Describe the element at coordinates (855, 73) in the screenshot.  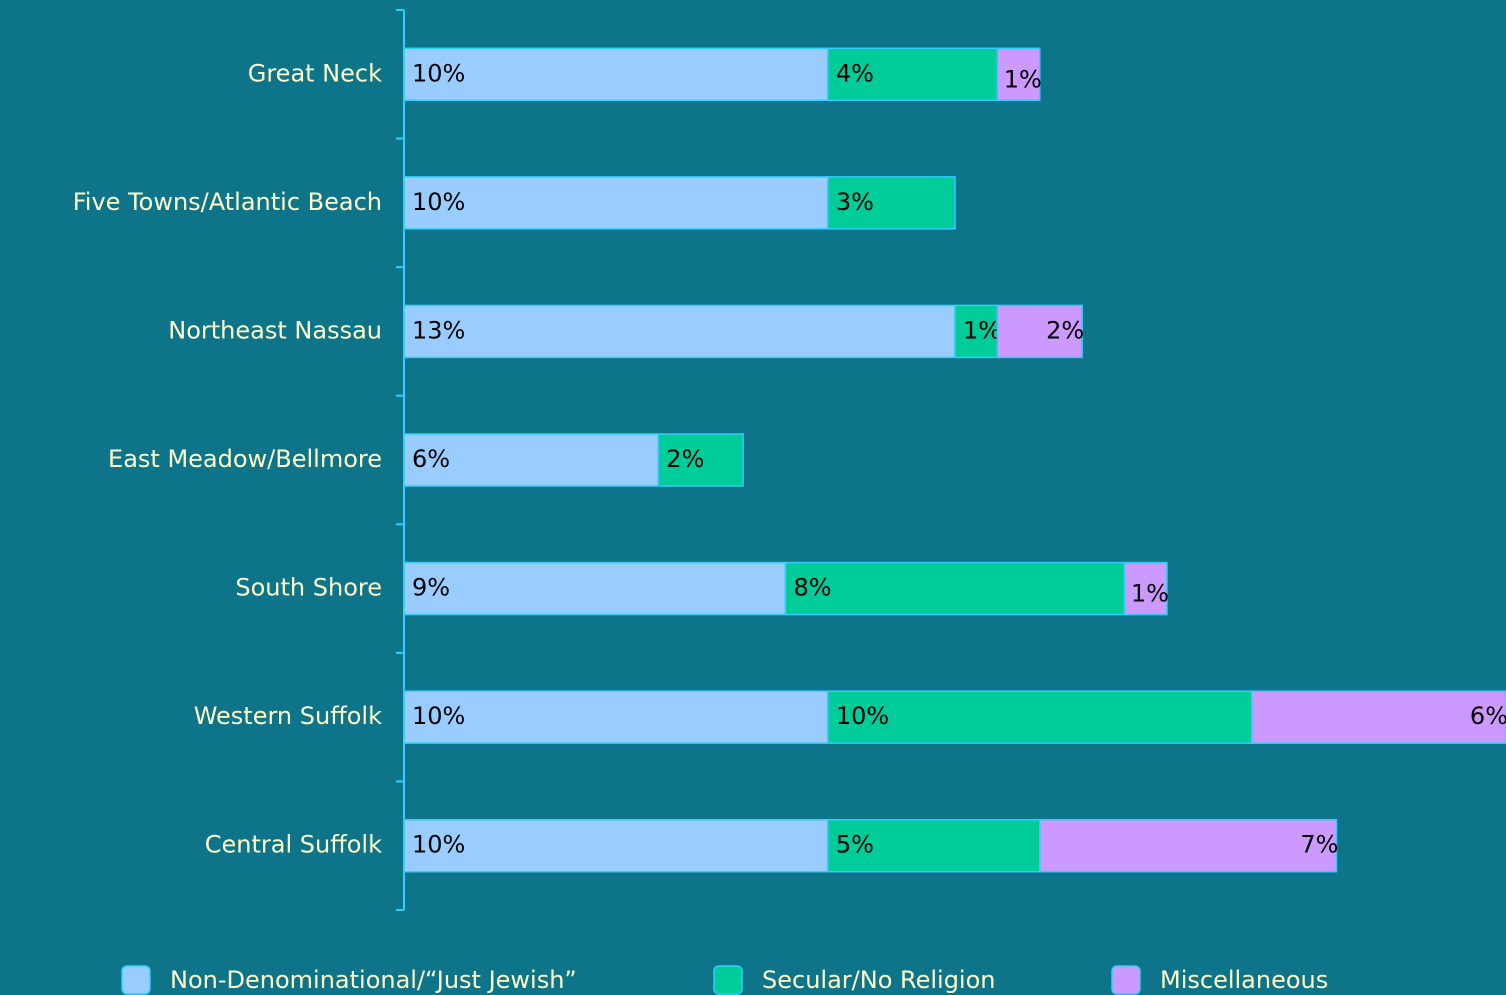
I see `data-label: 4%` at that location.